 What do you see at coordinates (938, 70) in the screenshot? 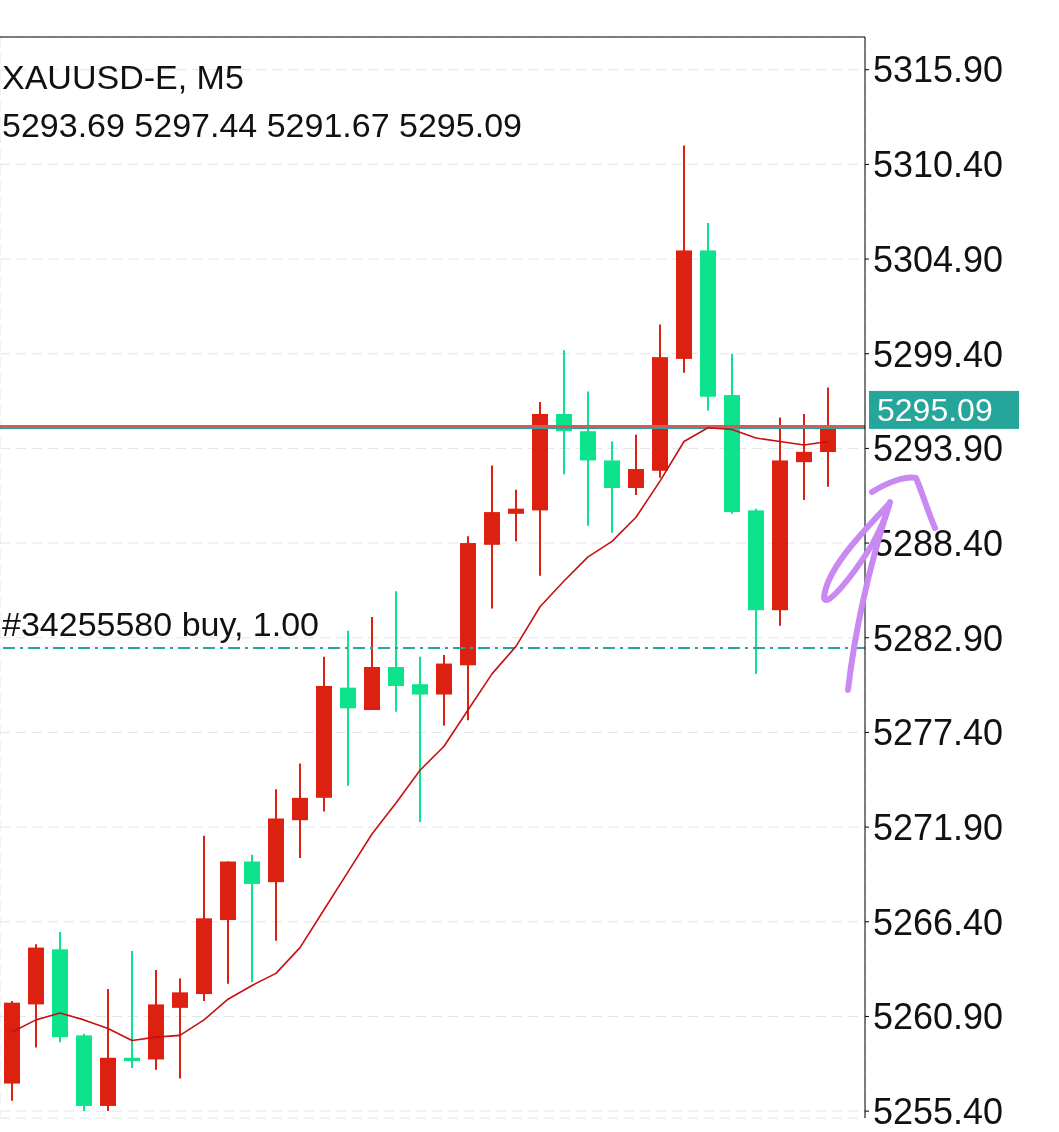
I see `y-tick-label: 5315.90` at bounding box center [938, 70].